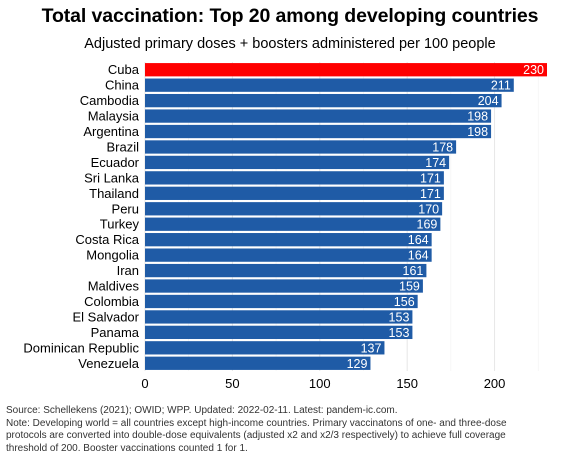  I want to click on category-label: Malaysia, so click(114, 116).